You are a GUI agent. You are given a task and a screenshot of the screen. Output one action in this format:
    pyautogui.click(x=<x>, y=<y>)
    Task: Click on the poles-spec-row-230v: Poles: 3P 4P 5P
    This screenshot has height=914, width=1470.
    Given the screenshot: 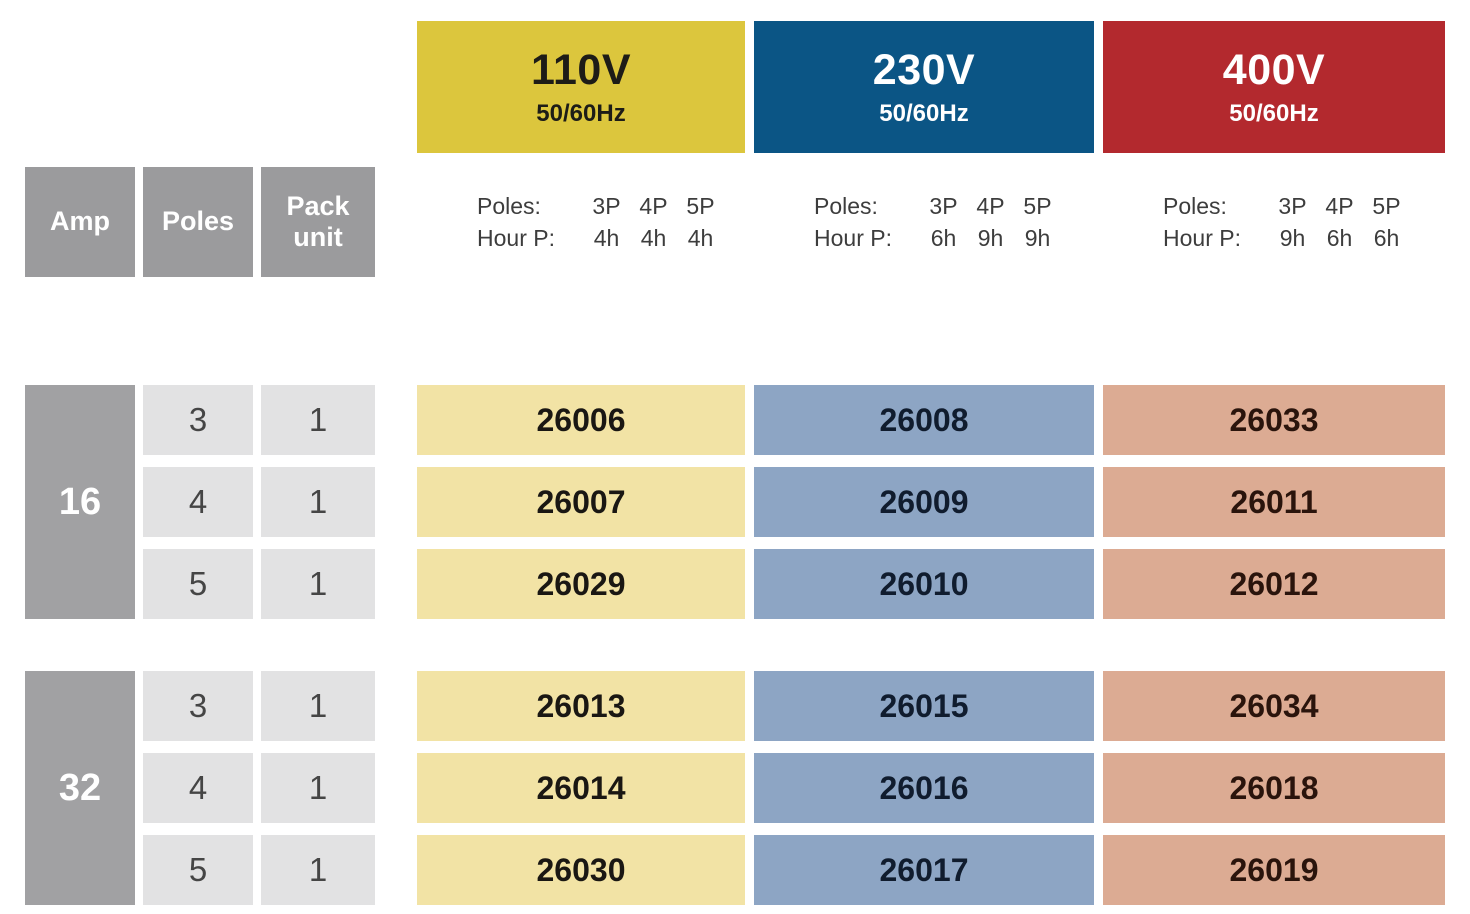 What is the action you would take?
    pyautogui.click(x=954, y=206)
    